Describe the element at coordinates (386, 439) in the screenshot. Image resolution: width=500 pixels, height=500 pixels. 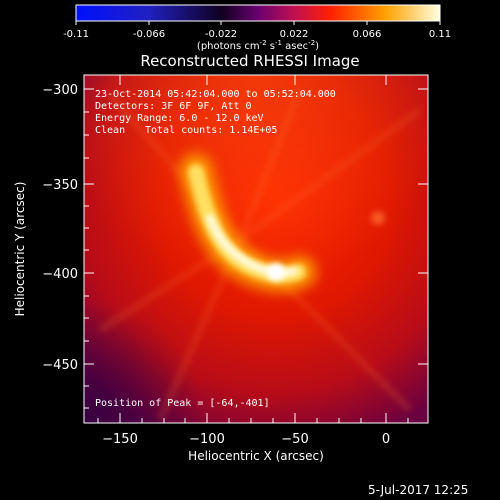
I see `x-tick-label: 0` at that location.